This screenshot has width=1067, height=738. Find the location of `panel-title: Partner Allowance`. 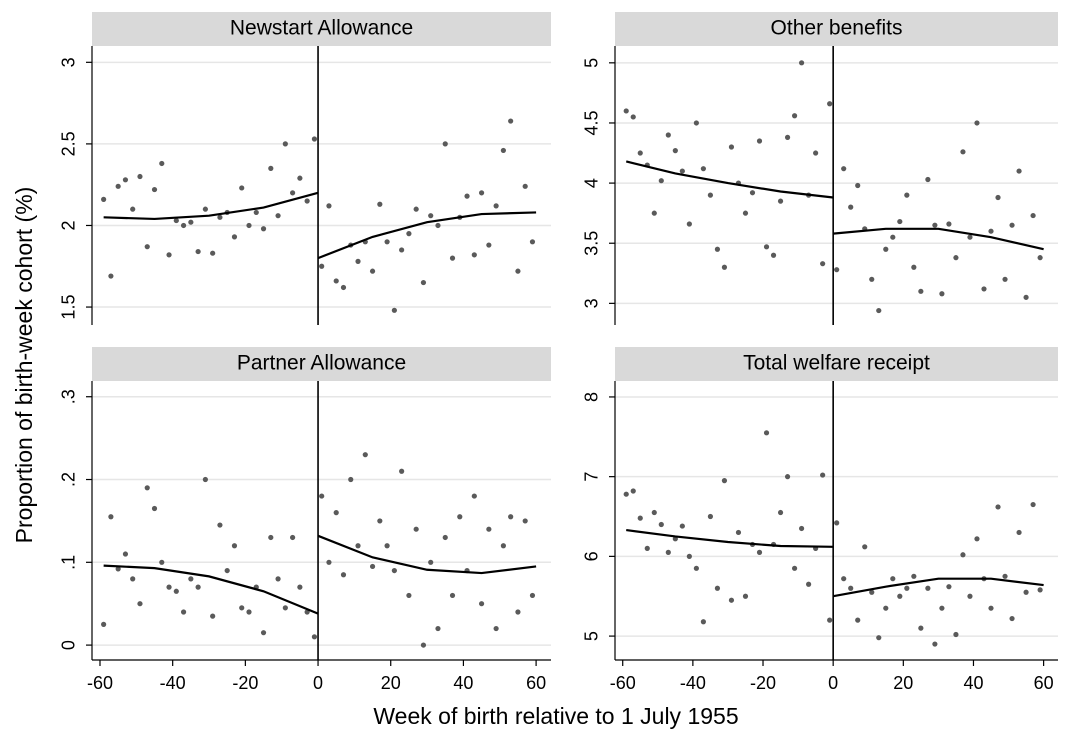

panel-title: Partner Allowance is located at coordinates (321, 363).